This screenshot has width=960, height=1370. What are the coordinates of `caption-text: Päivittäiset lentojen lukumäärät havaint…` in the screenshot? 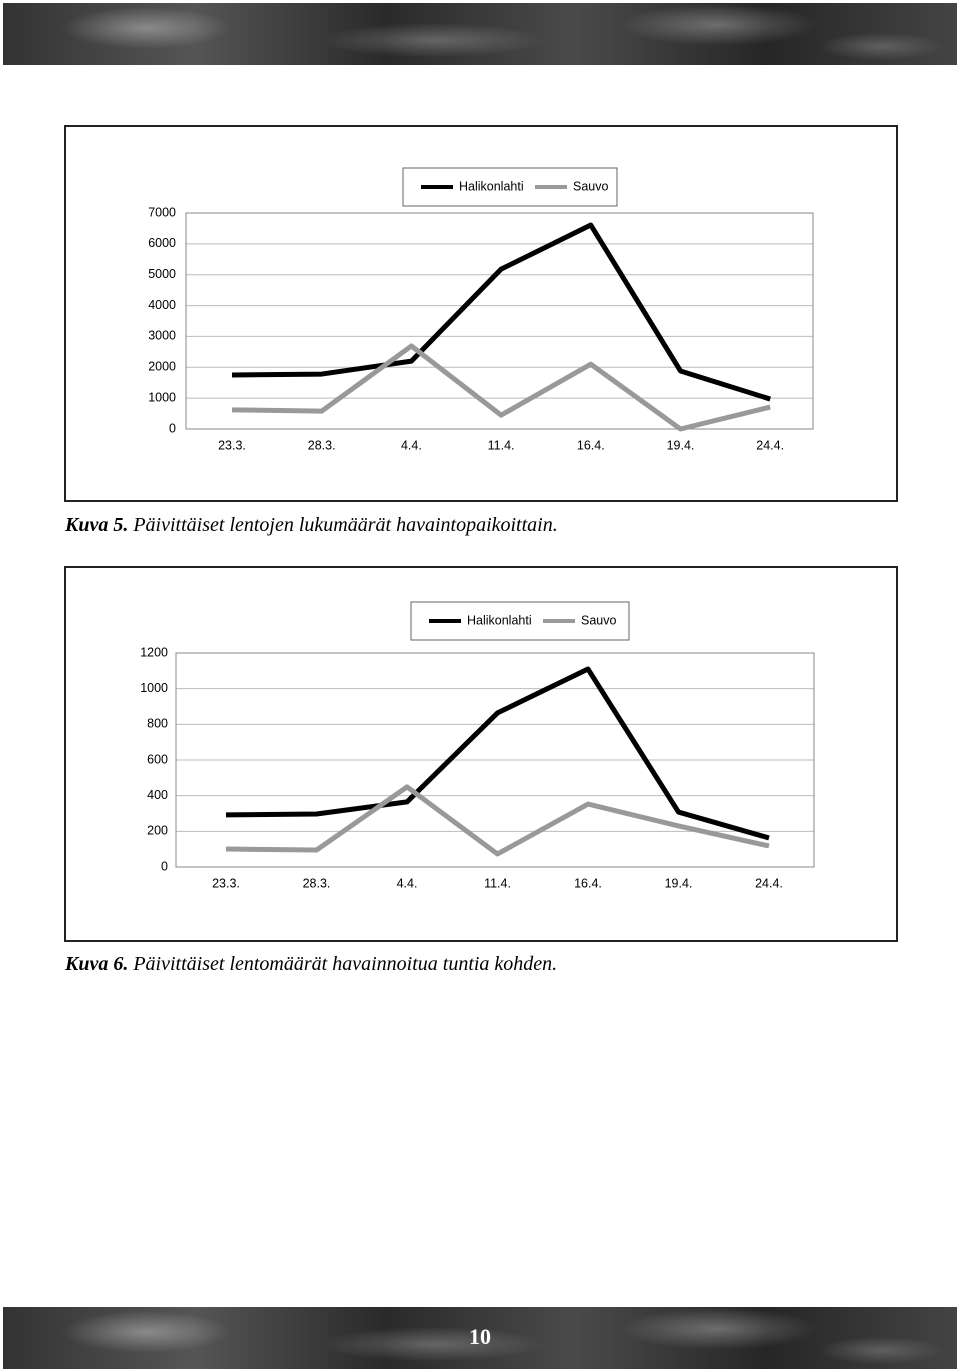 It's located at (345, 525).